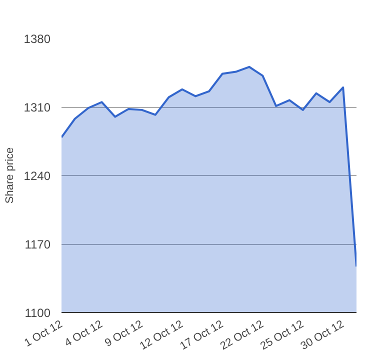 This screenshot has width=380, height=360. I want to click on y-axis-title: Share price, so click(10, 175).